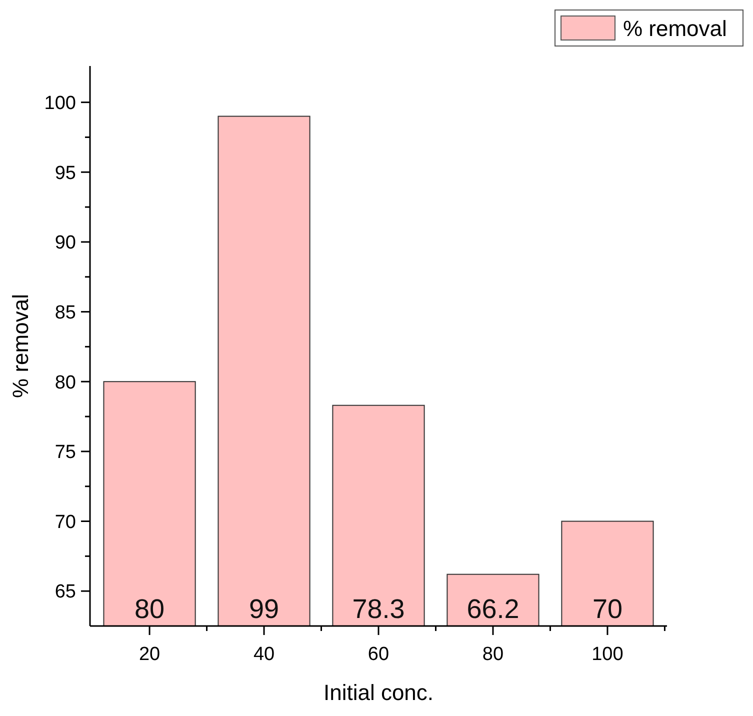 The width and height of the screenshot is (753, 716). I want to click on x-tick-label: 80, so click(493, 654).